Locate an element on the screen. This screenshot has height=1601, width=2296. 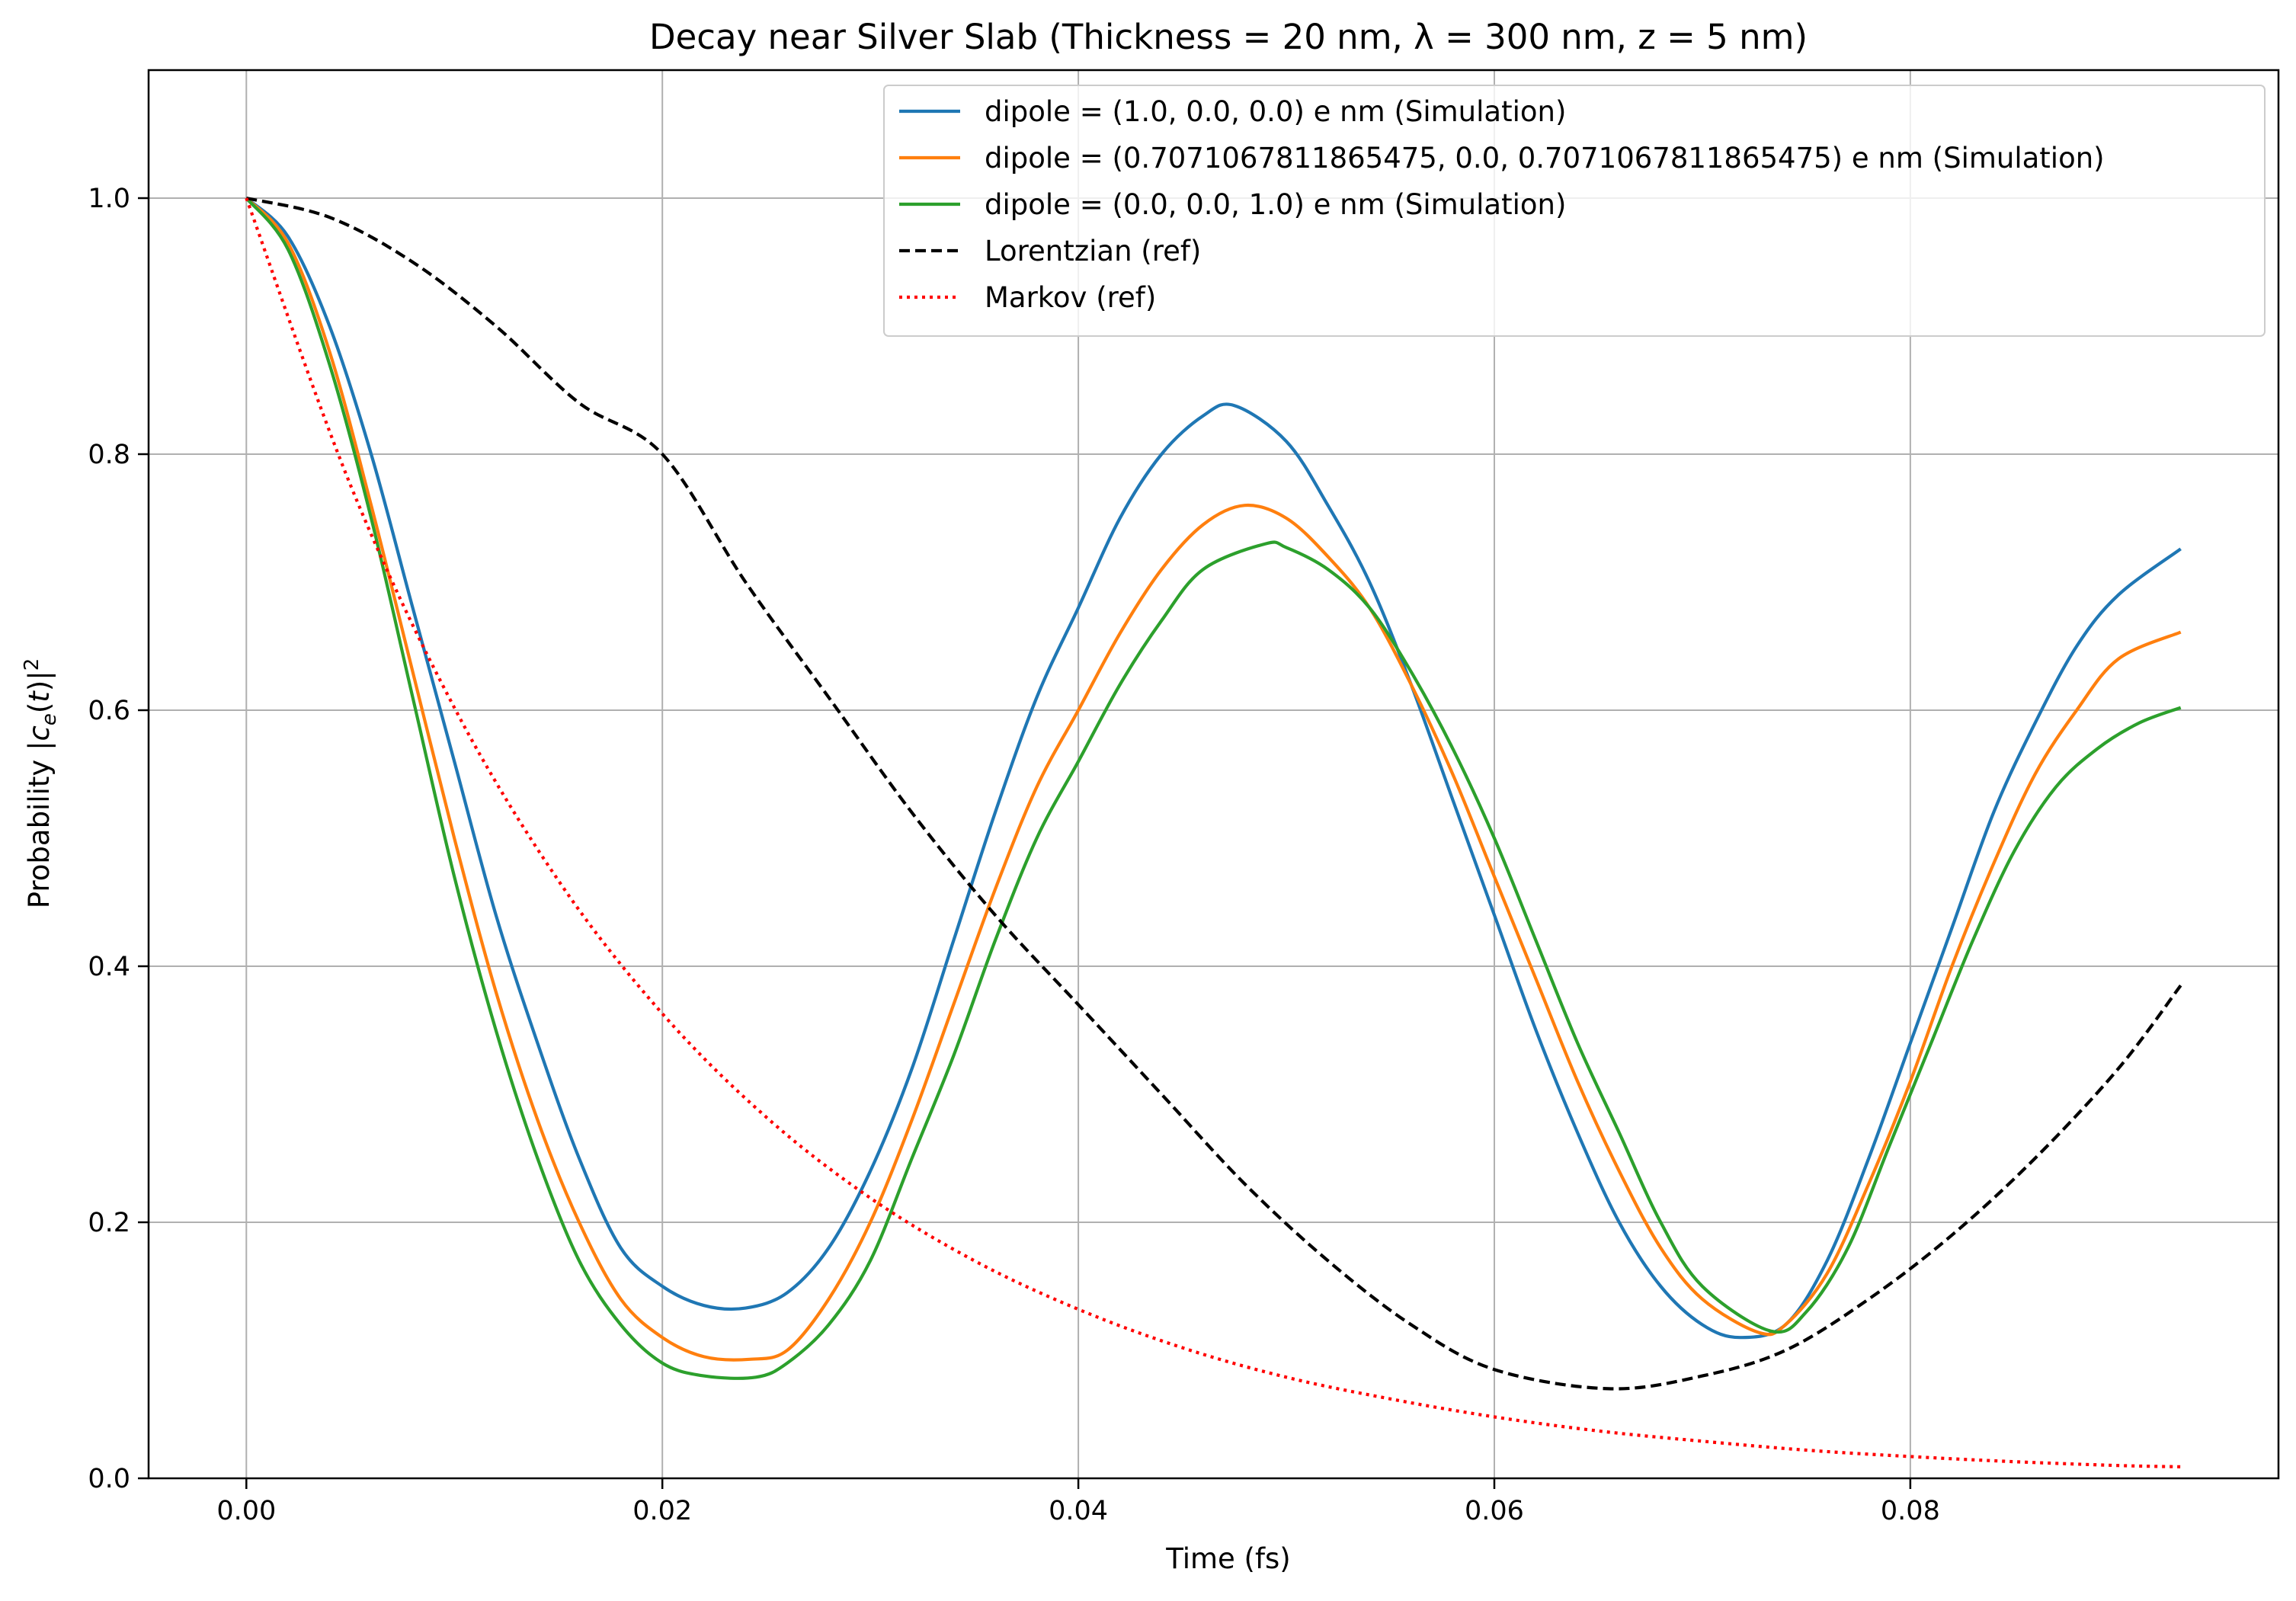
legend-box is located at coordinates (1574, 211).